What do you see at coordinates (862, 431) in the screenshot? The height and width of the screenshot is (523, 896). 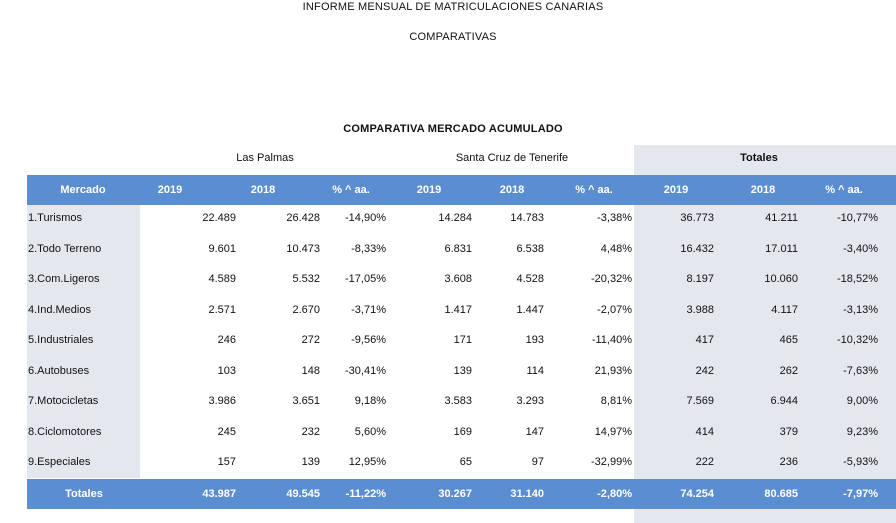 I see `table-cell: 9,23%` at bounding box center [862, 431].